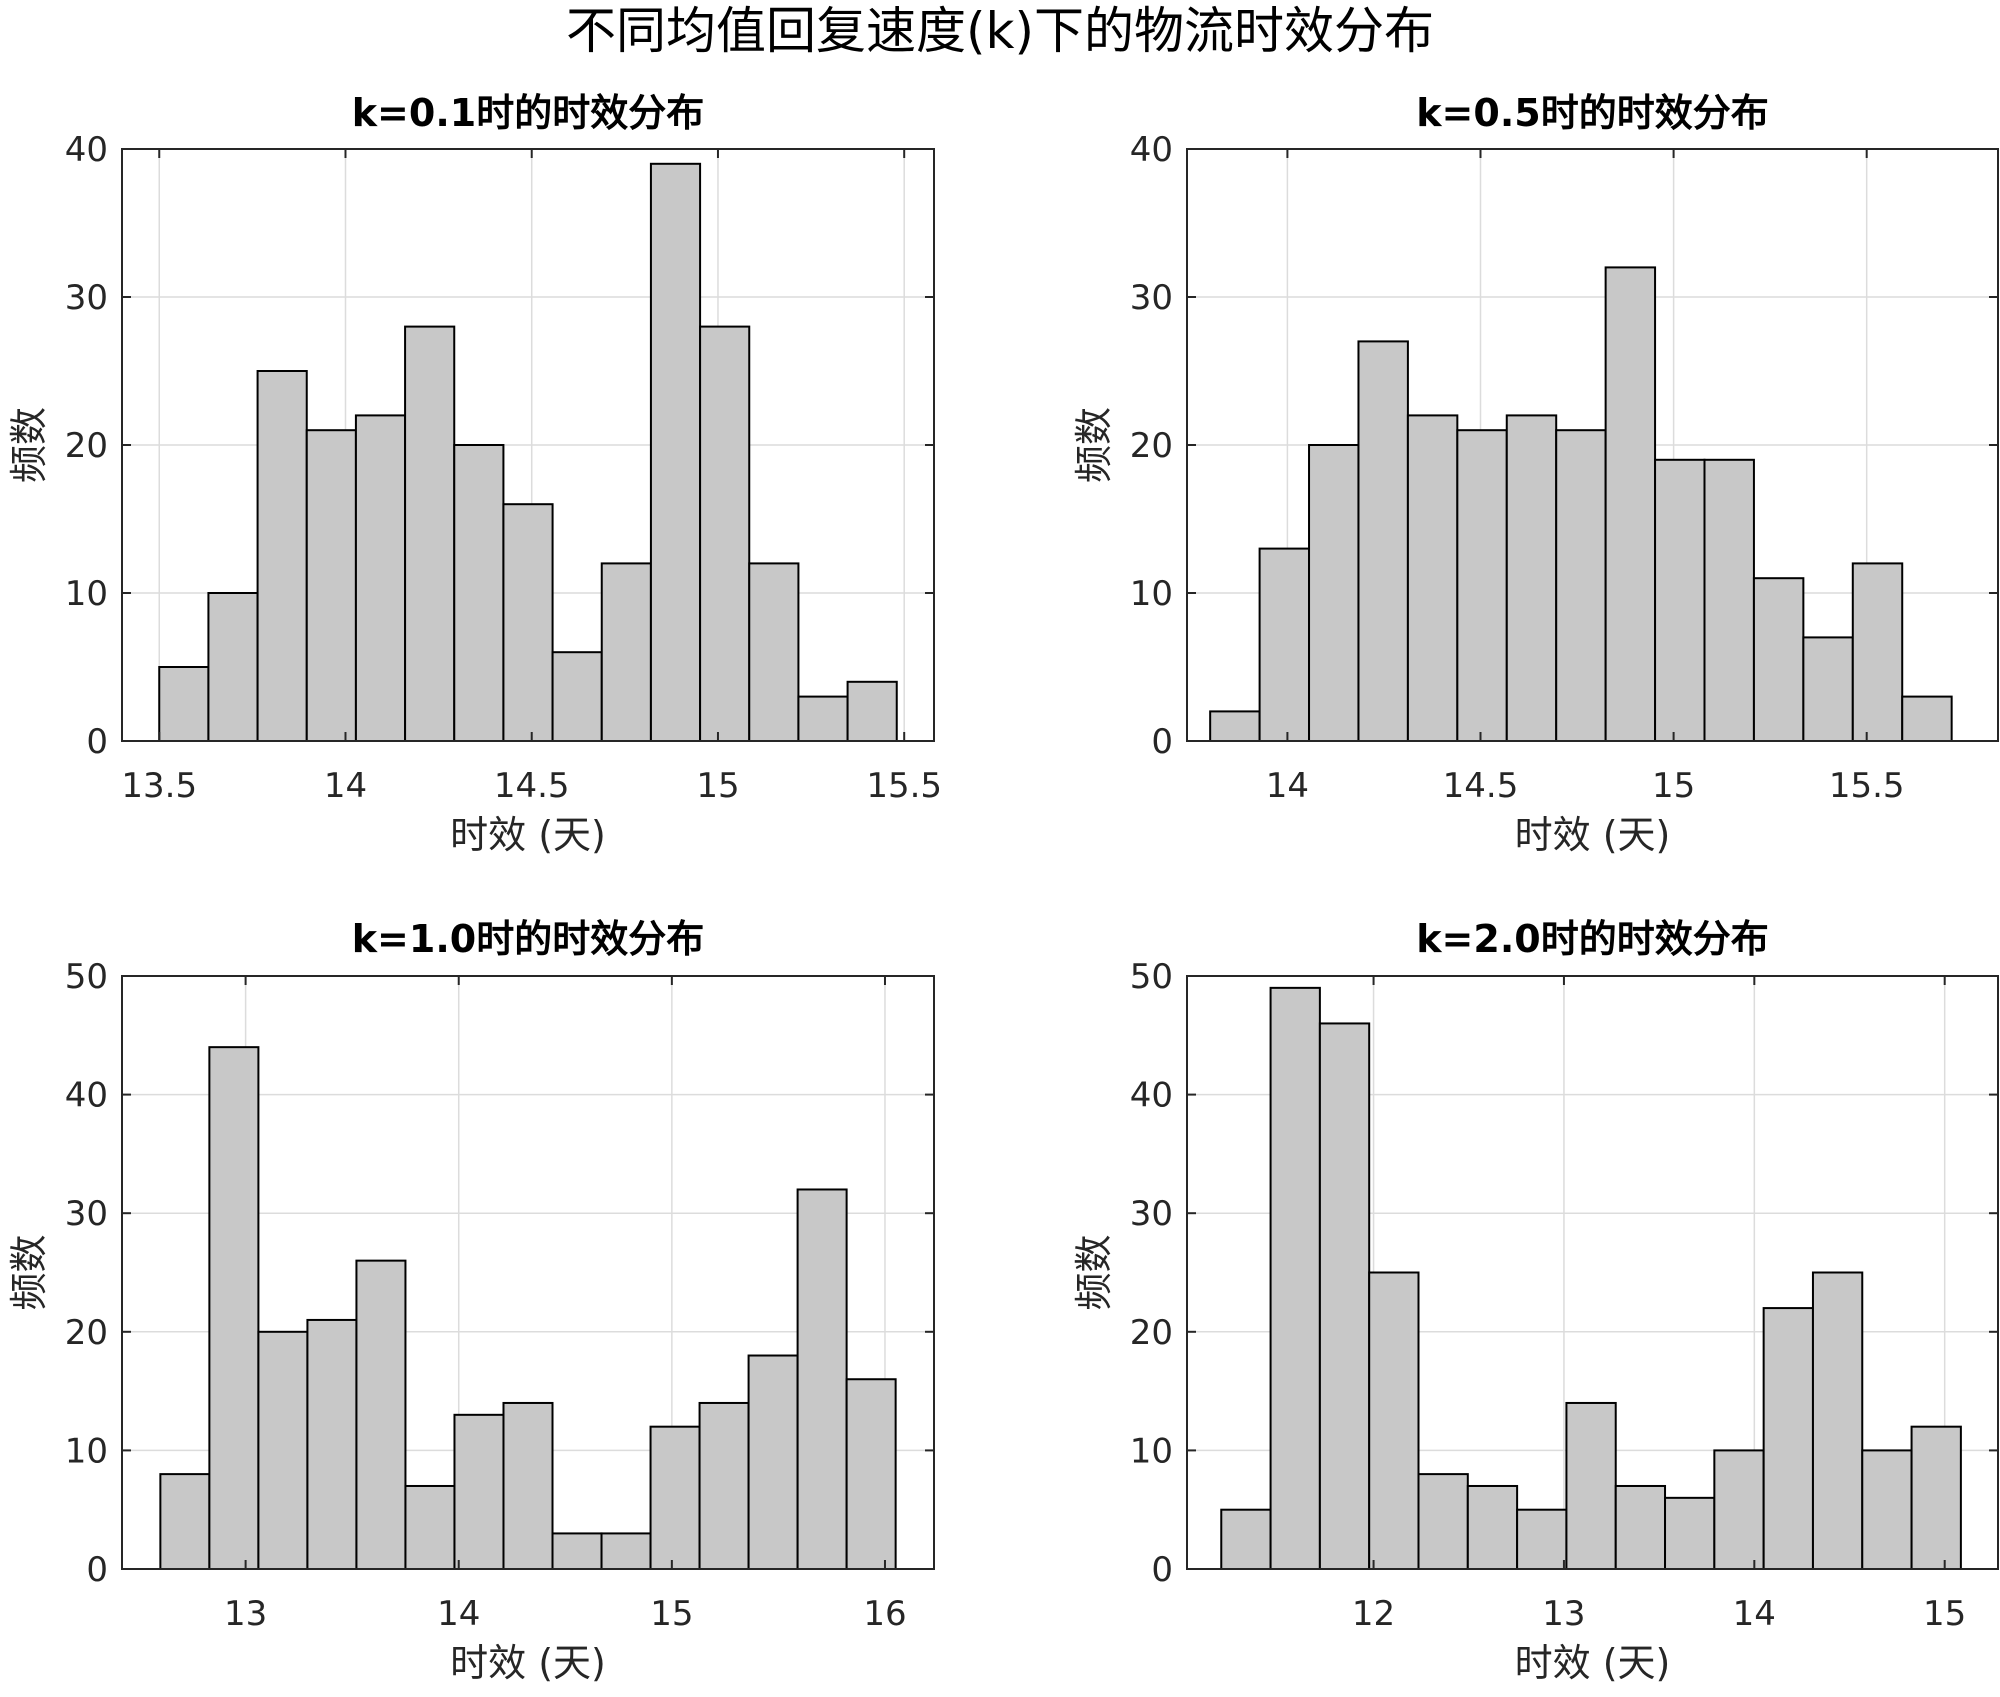  What do you see at coordinates (1000, 31) in the screenshot?
I see `figure-title: 不同均值回复速度(k)下的物流时效分布` at bounding box center [1000, 31].